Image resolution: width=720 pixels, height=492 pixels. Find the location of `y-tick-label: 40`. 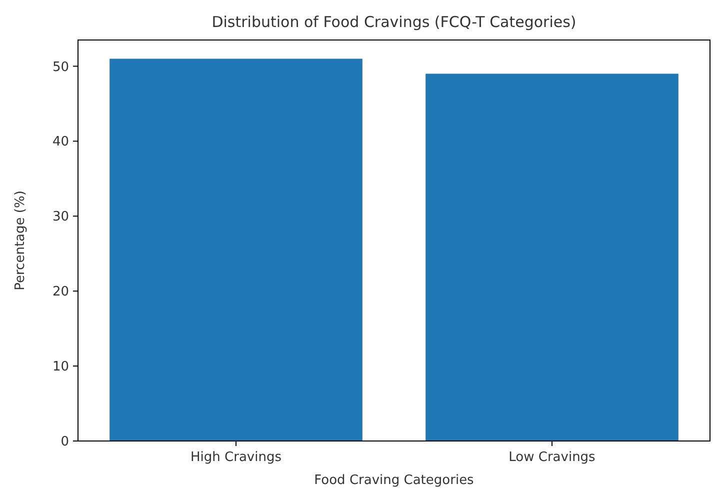

y-tick-label: 40 is located at coordinates (60, 142).